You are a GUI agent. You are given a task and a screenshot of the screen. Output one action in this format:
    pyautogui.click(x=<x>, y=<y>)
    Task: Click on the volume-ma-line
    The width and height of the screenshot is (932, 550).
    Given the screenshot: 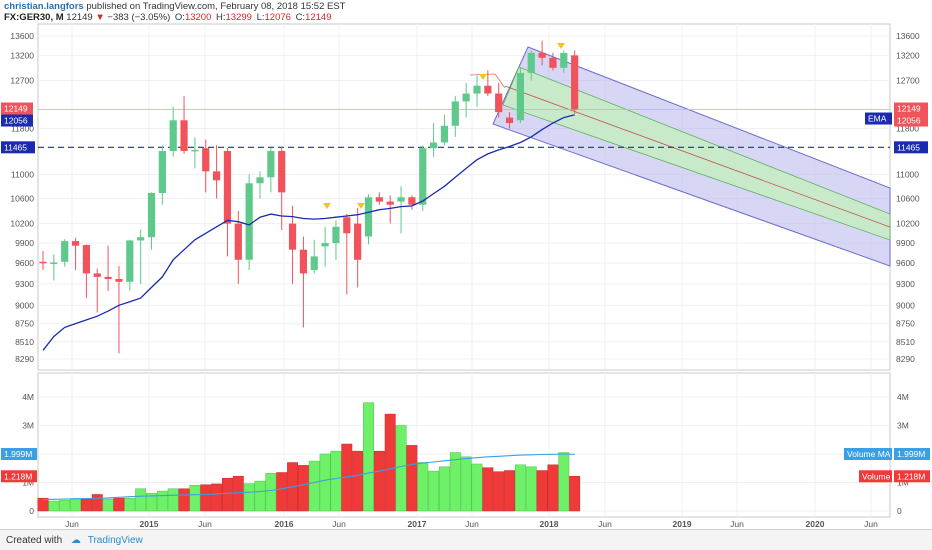 What is the action you would take?
    pyautogui.click(x=308, y=477)
    